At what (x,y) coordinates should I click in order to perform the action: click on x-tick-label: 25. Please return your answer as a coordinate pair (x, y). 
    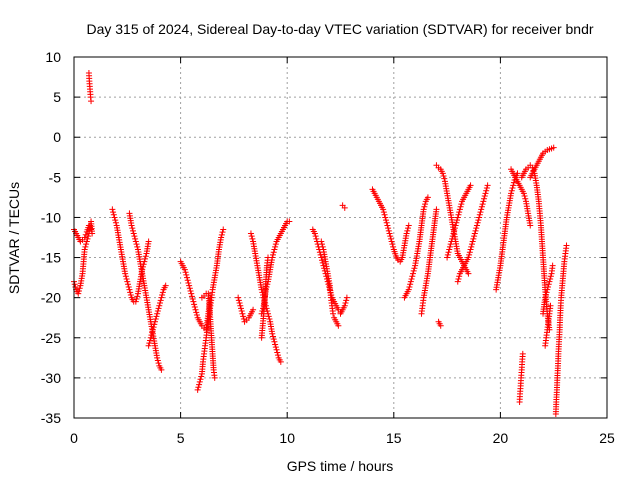
    Looking at the image, I should click on (607, 438).